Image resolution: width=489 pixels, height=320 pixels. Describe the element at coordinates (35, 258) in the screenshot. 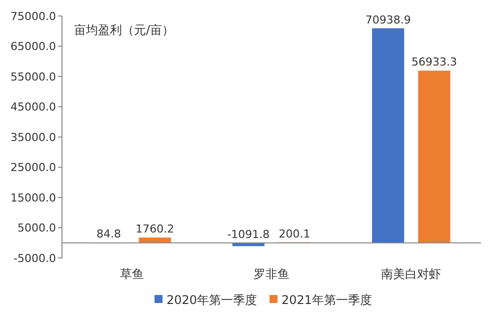

I see `y-tick-label: -5000.0` at that location.